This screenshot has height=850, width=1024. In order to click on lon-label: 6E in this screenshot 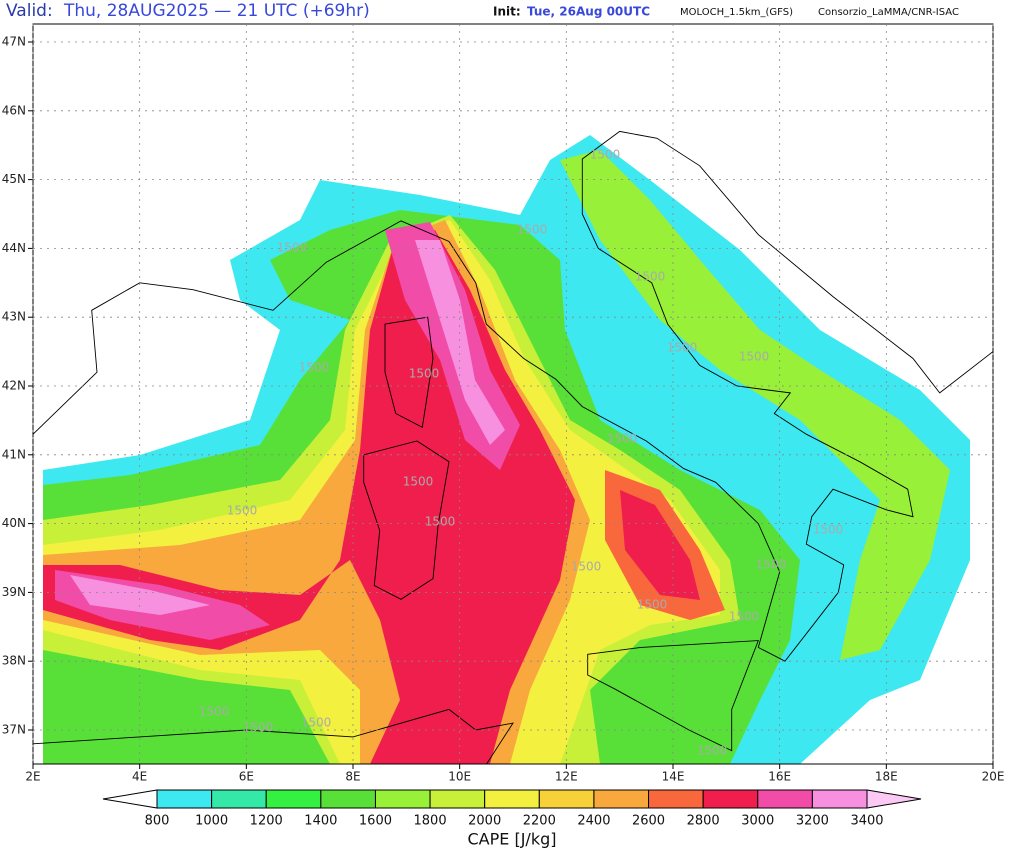, I will do `click(246, 777)`.